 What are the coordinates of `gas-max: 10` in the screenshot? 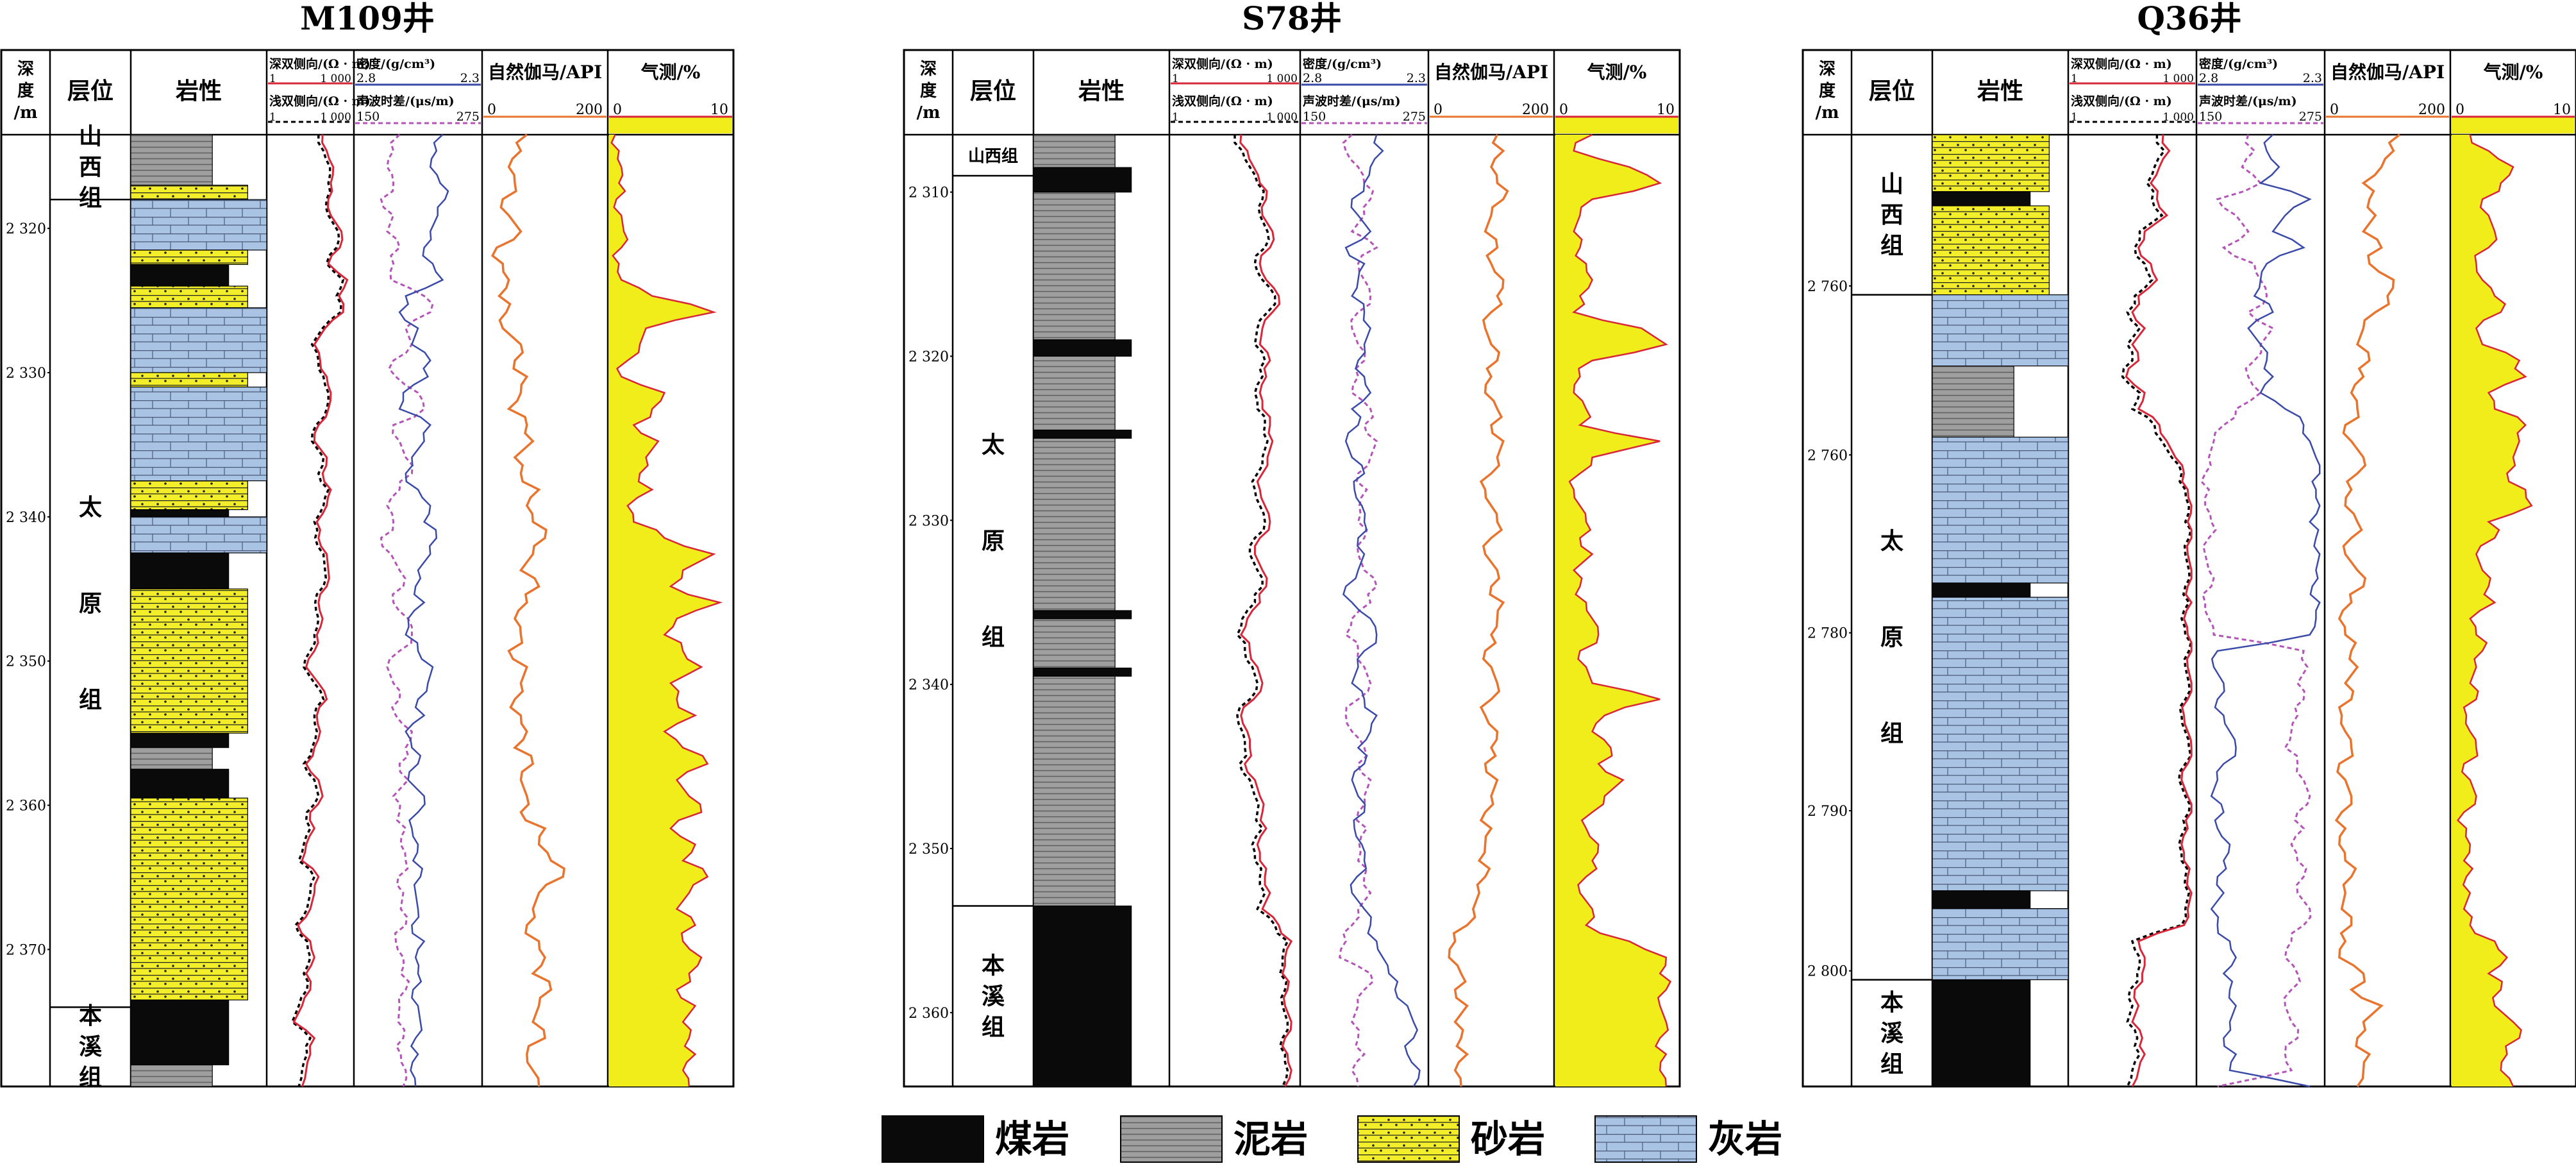 It's located at (2562, 110).